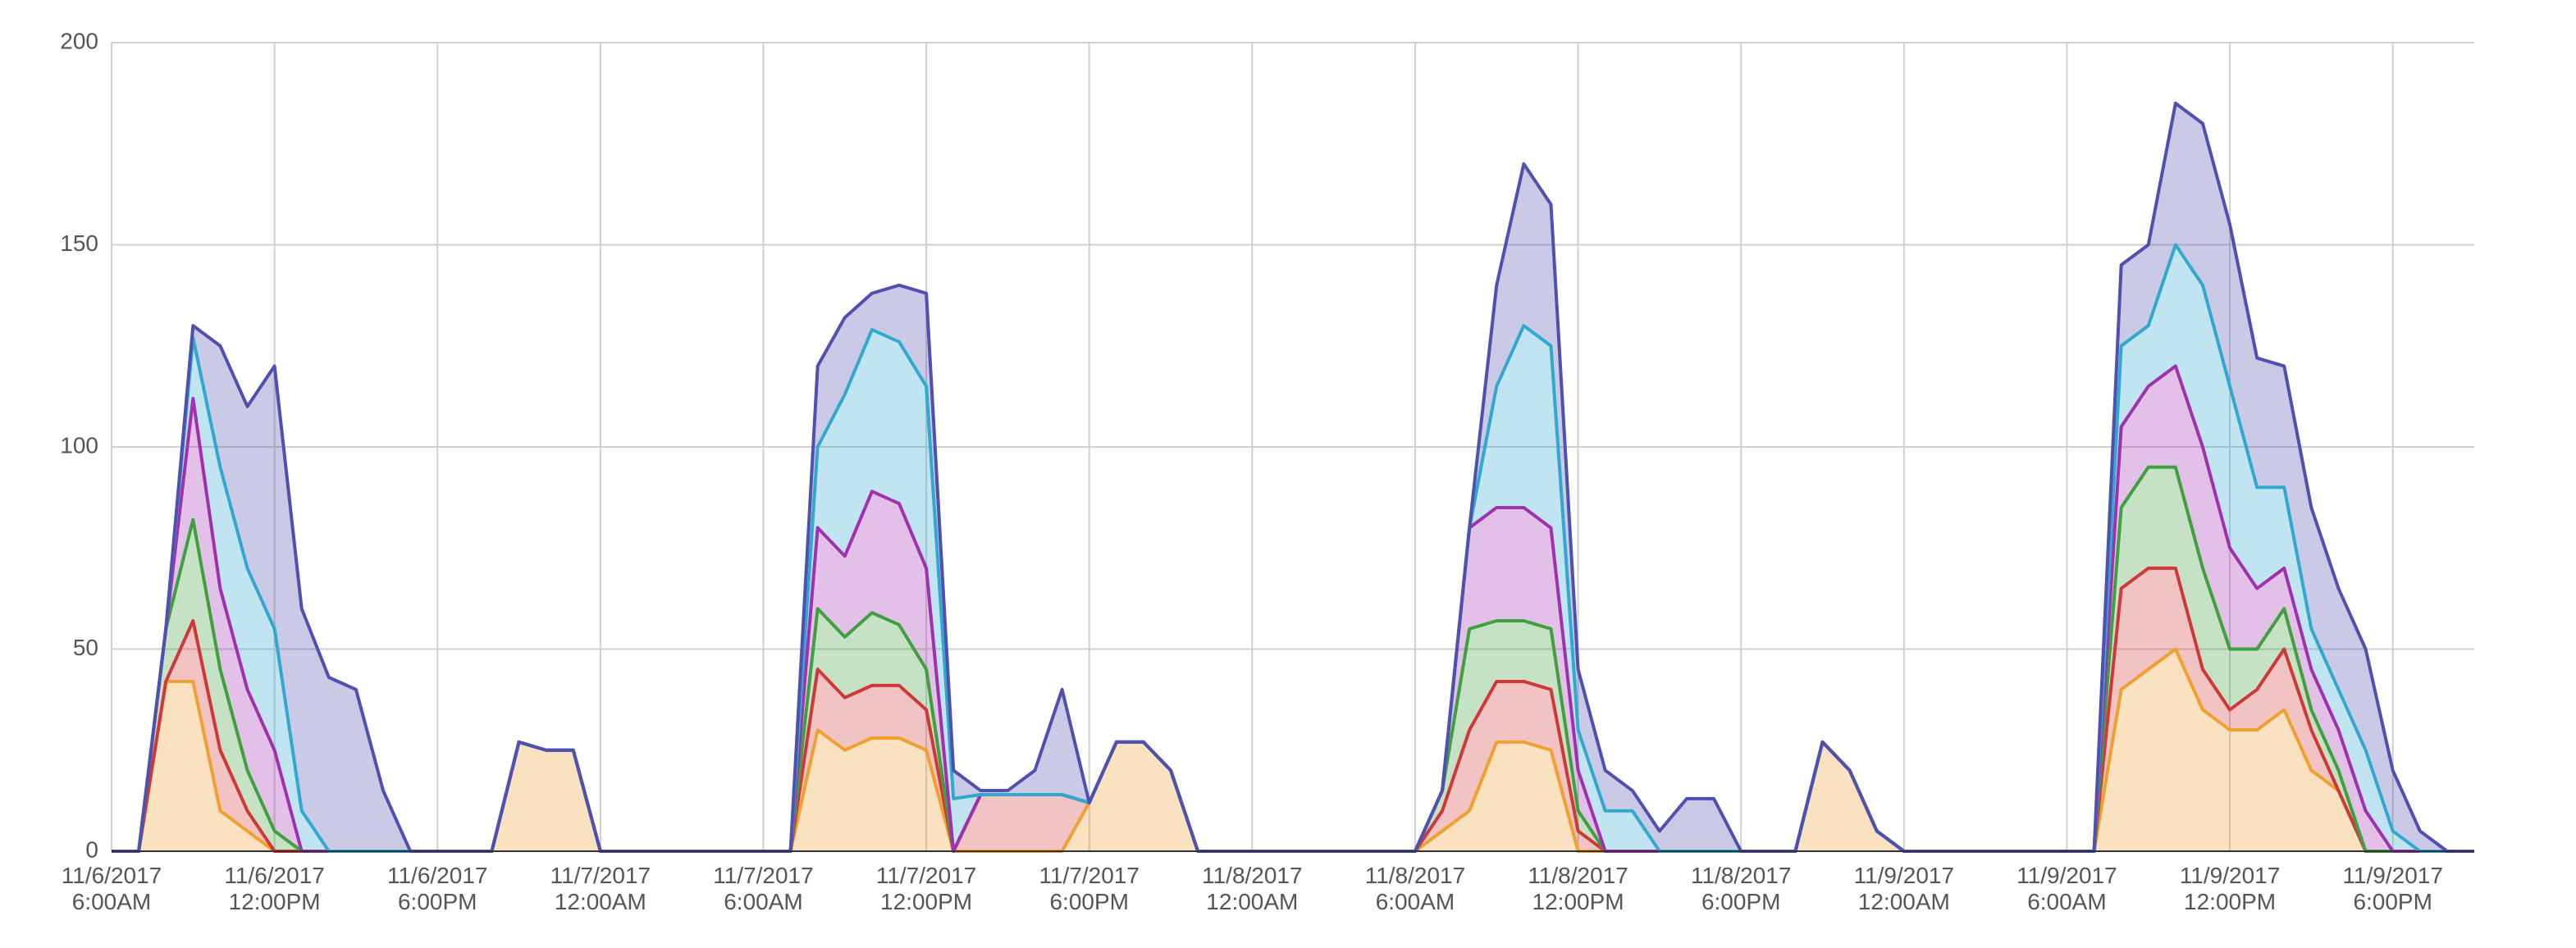 This screenshot has width=2576, height=948. What do you see at coordinates (926, 888) in the screenshot?
I see `x-tick-label: 11/7/2017 12:00PM` at bounding box center [926, 888].